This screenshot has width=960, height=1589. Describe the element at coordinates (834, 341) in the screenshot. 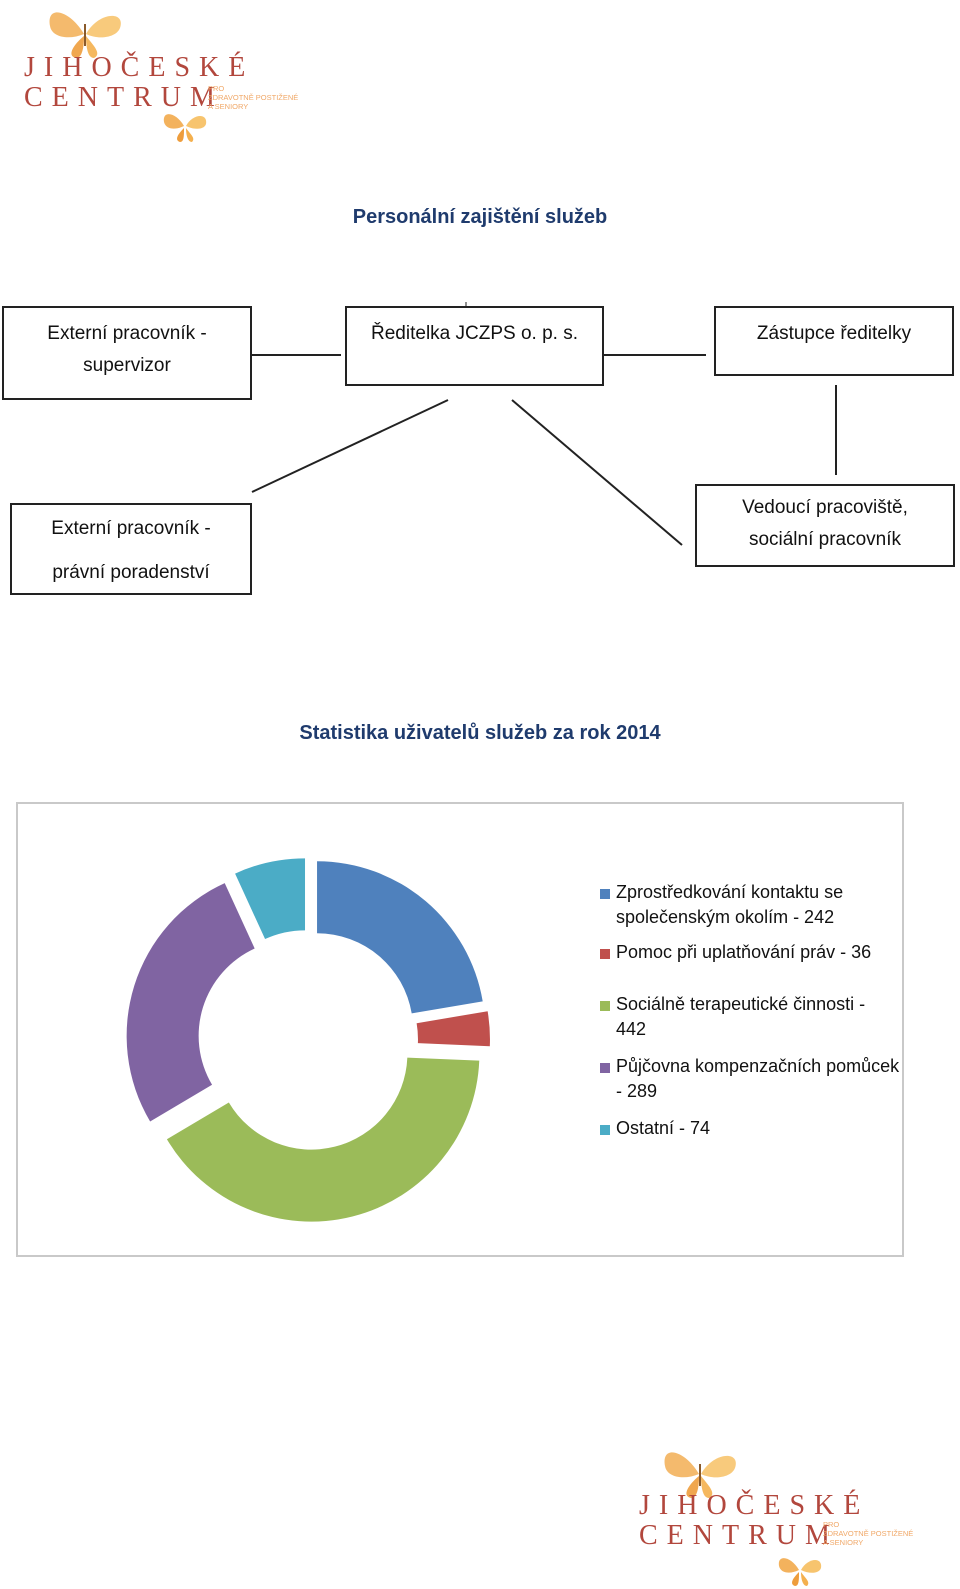

I see `box-deputy: Zástupce ředitelky` at that location.